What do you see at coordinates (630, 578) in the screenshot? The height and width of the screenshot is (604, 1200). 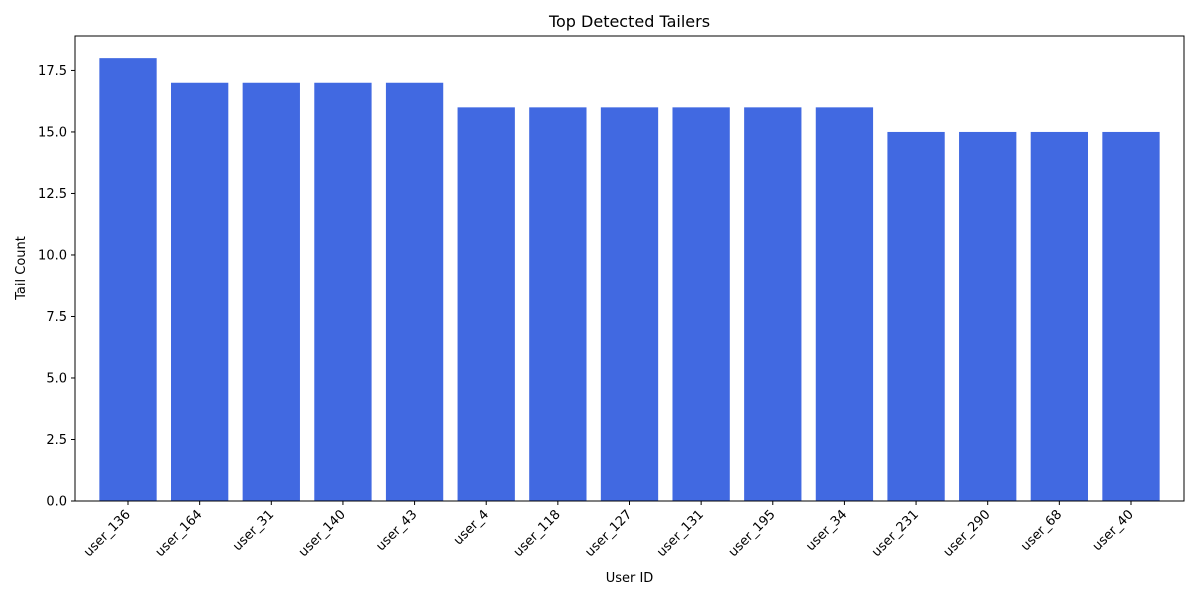 I see `x-axis-label: User ID` at bounding box center [630, 578].